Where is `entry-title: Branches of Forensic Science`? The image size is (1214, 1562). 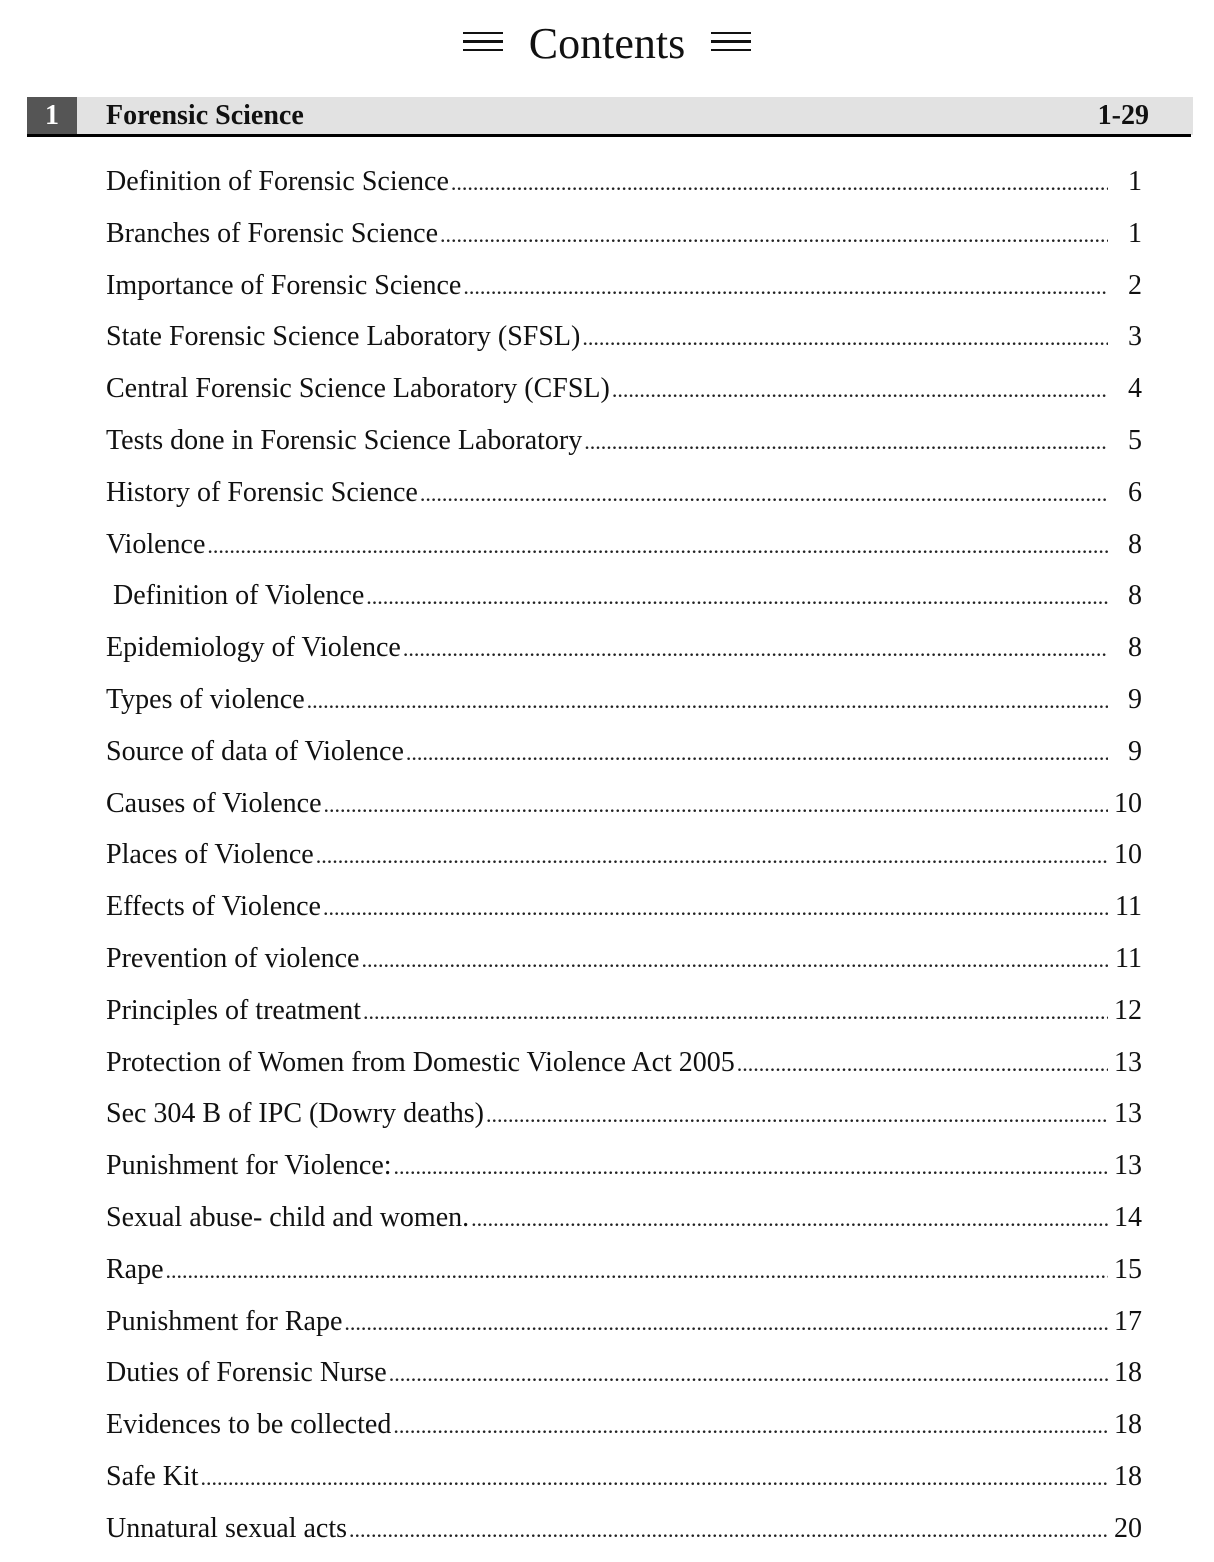
entry-title: Branches of Forensic Science is located at coordinates (272, 233).